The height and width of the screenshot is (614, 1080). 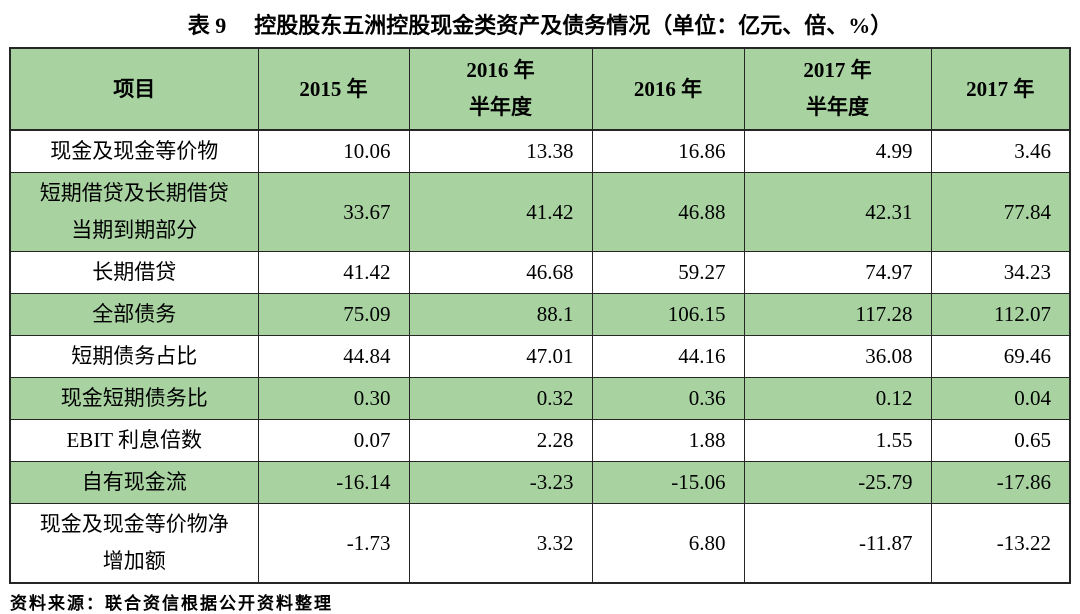 I want to click on value-cell: 46.68, so click(x=500, y=272).